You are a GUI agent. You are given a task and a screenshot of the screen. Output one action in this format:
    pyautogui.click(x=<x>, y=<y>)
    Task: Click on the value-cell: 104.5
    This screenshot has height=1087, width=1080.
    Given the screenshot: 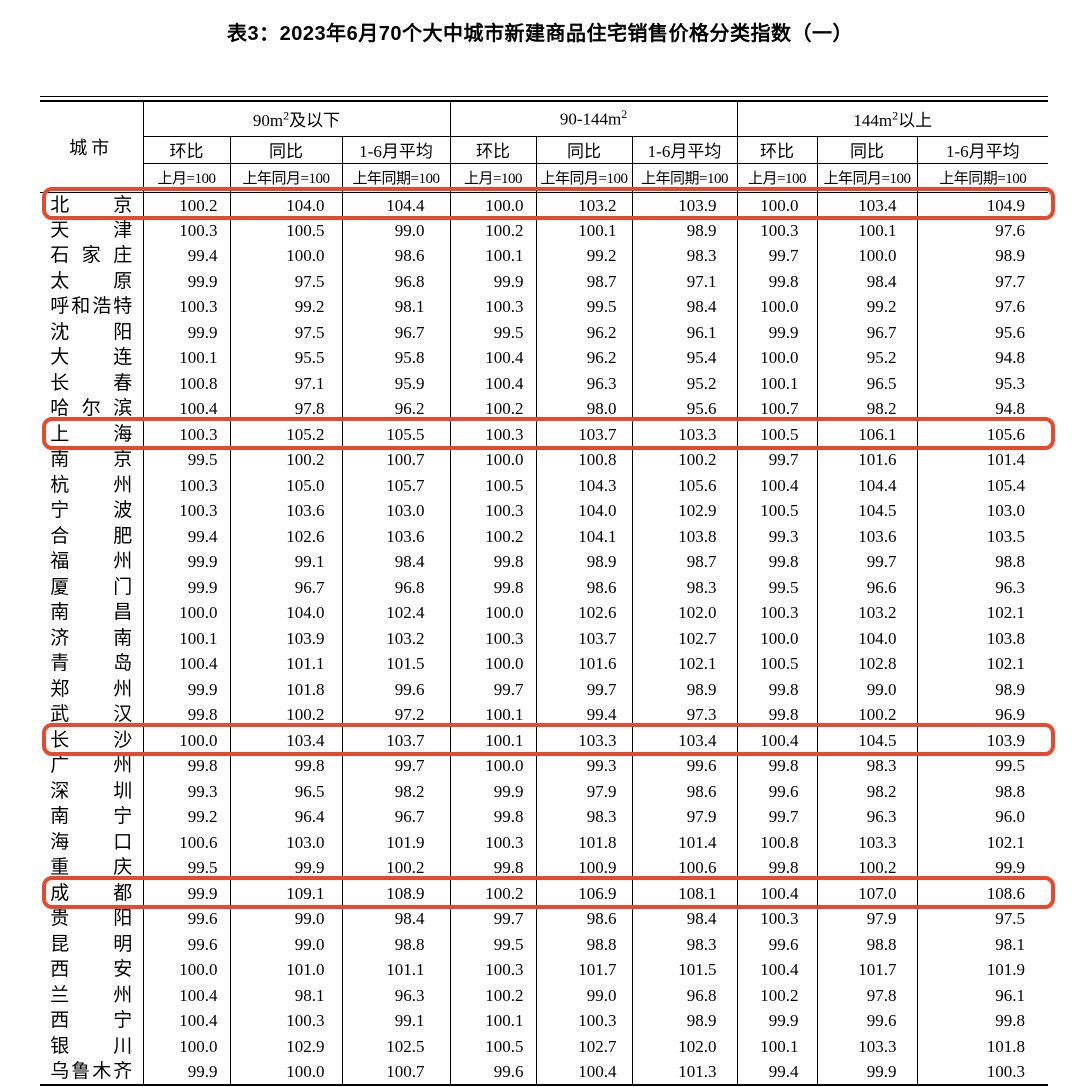 What is the action you would take?
    pyautogui.click(x=867, y=511)
    